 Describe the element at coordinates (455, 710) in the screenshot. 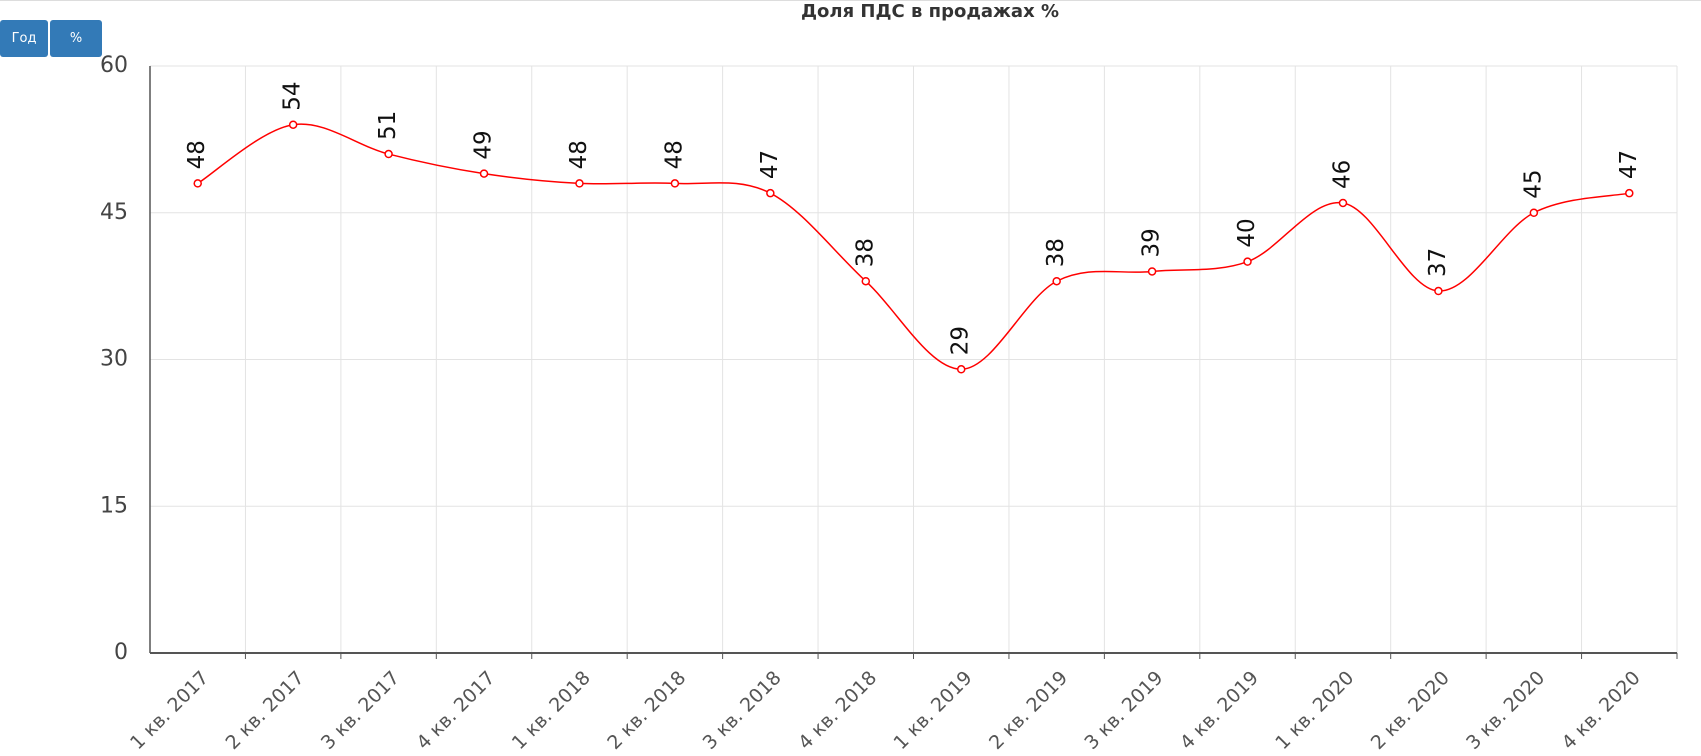

I see `x-tick-label: 4 кв. 2017` at that location.